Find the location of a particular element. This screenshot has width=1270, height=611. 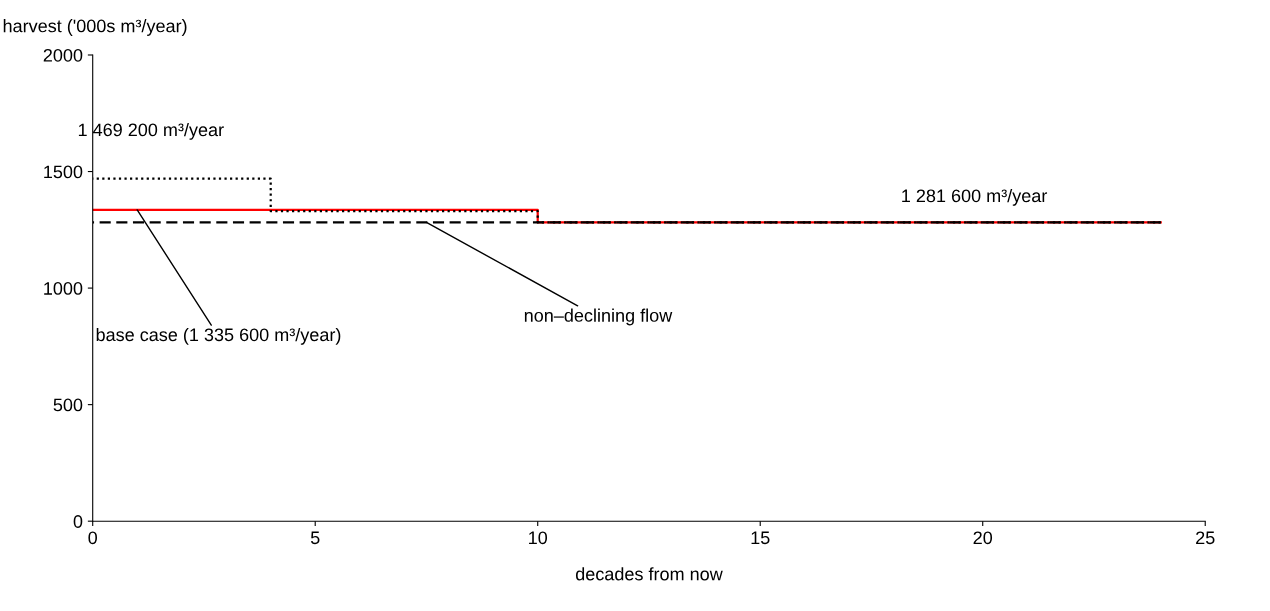

annotation: 1 469 200 m³/year is located at coordinates (151, 131).